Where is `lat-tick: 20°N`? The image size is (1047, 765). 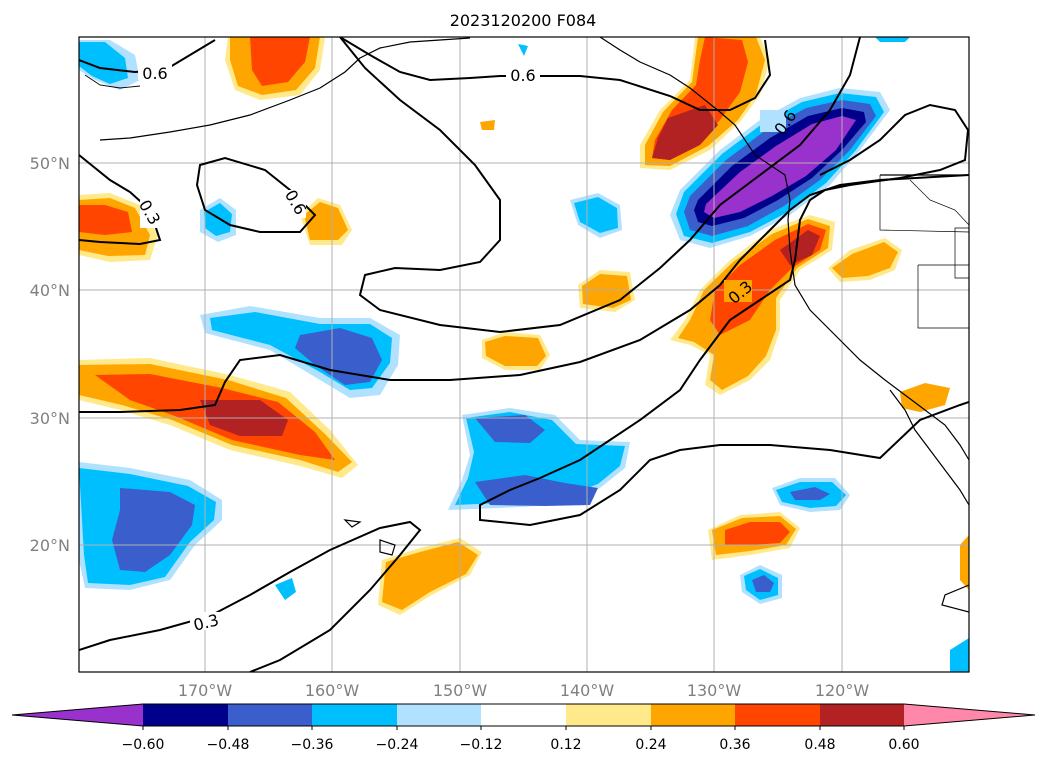
lat-tick: 20°N is located at coordinates (50, 545).